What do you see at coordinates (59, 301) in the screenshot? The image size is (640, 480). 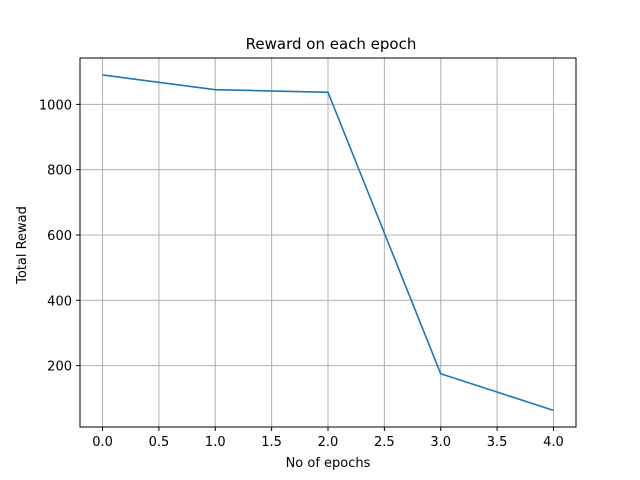 I see `y-tick-label: 400` at bounding box center [59, 301].